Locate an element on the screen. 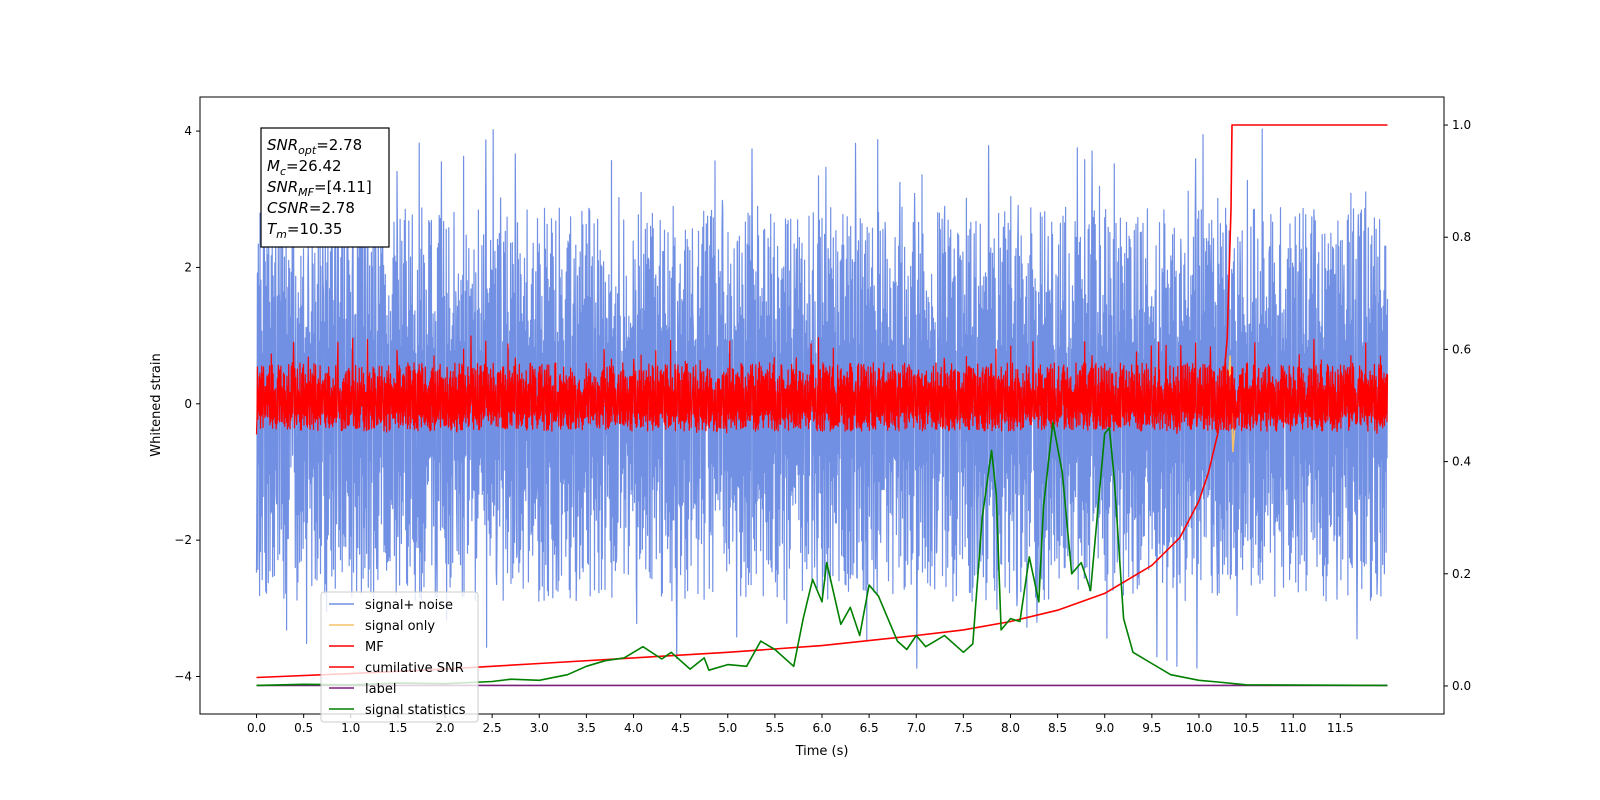  x-tick-label: 5.0 is located at coordinates (727, 728).